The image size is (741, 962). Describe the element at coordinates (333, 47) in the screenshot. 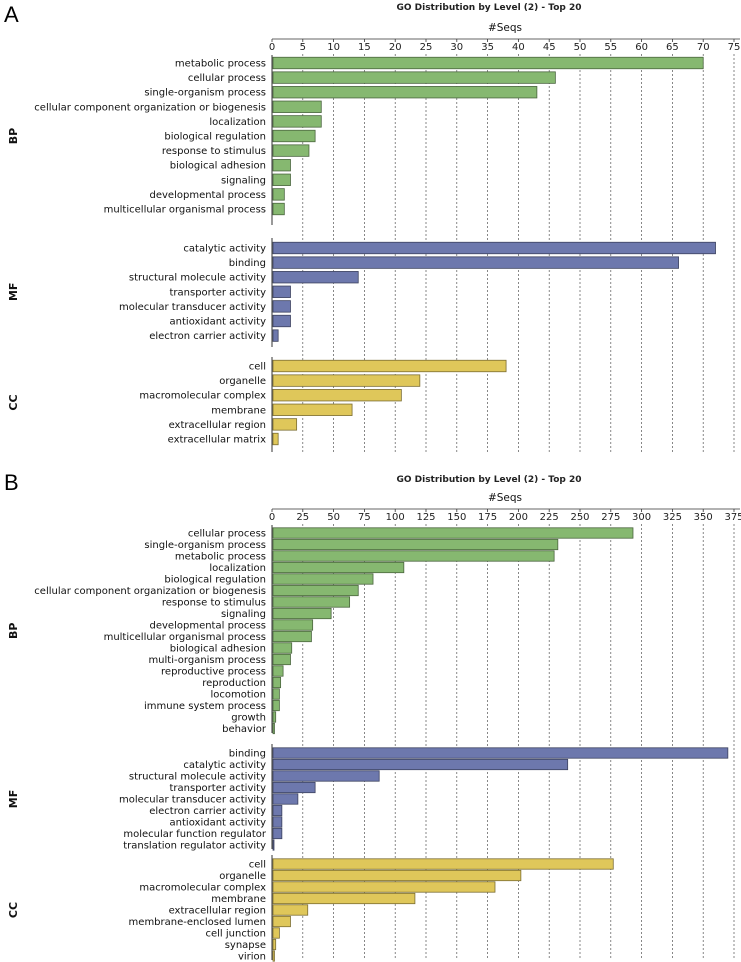

I see `x-tick-label: 10` at that location.